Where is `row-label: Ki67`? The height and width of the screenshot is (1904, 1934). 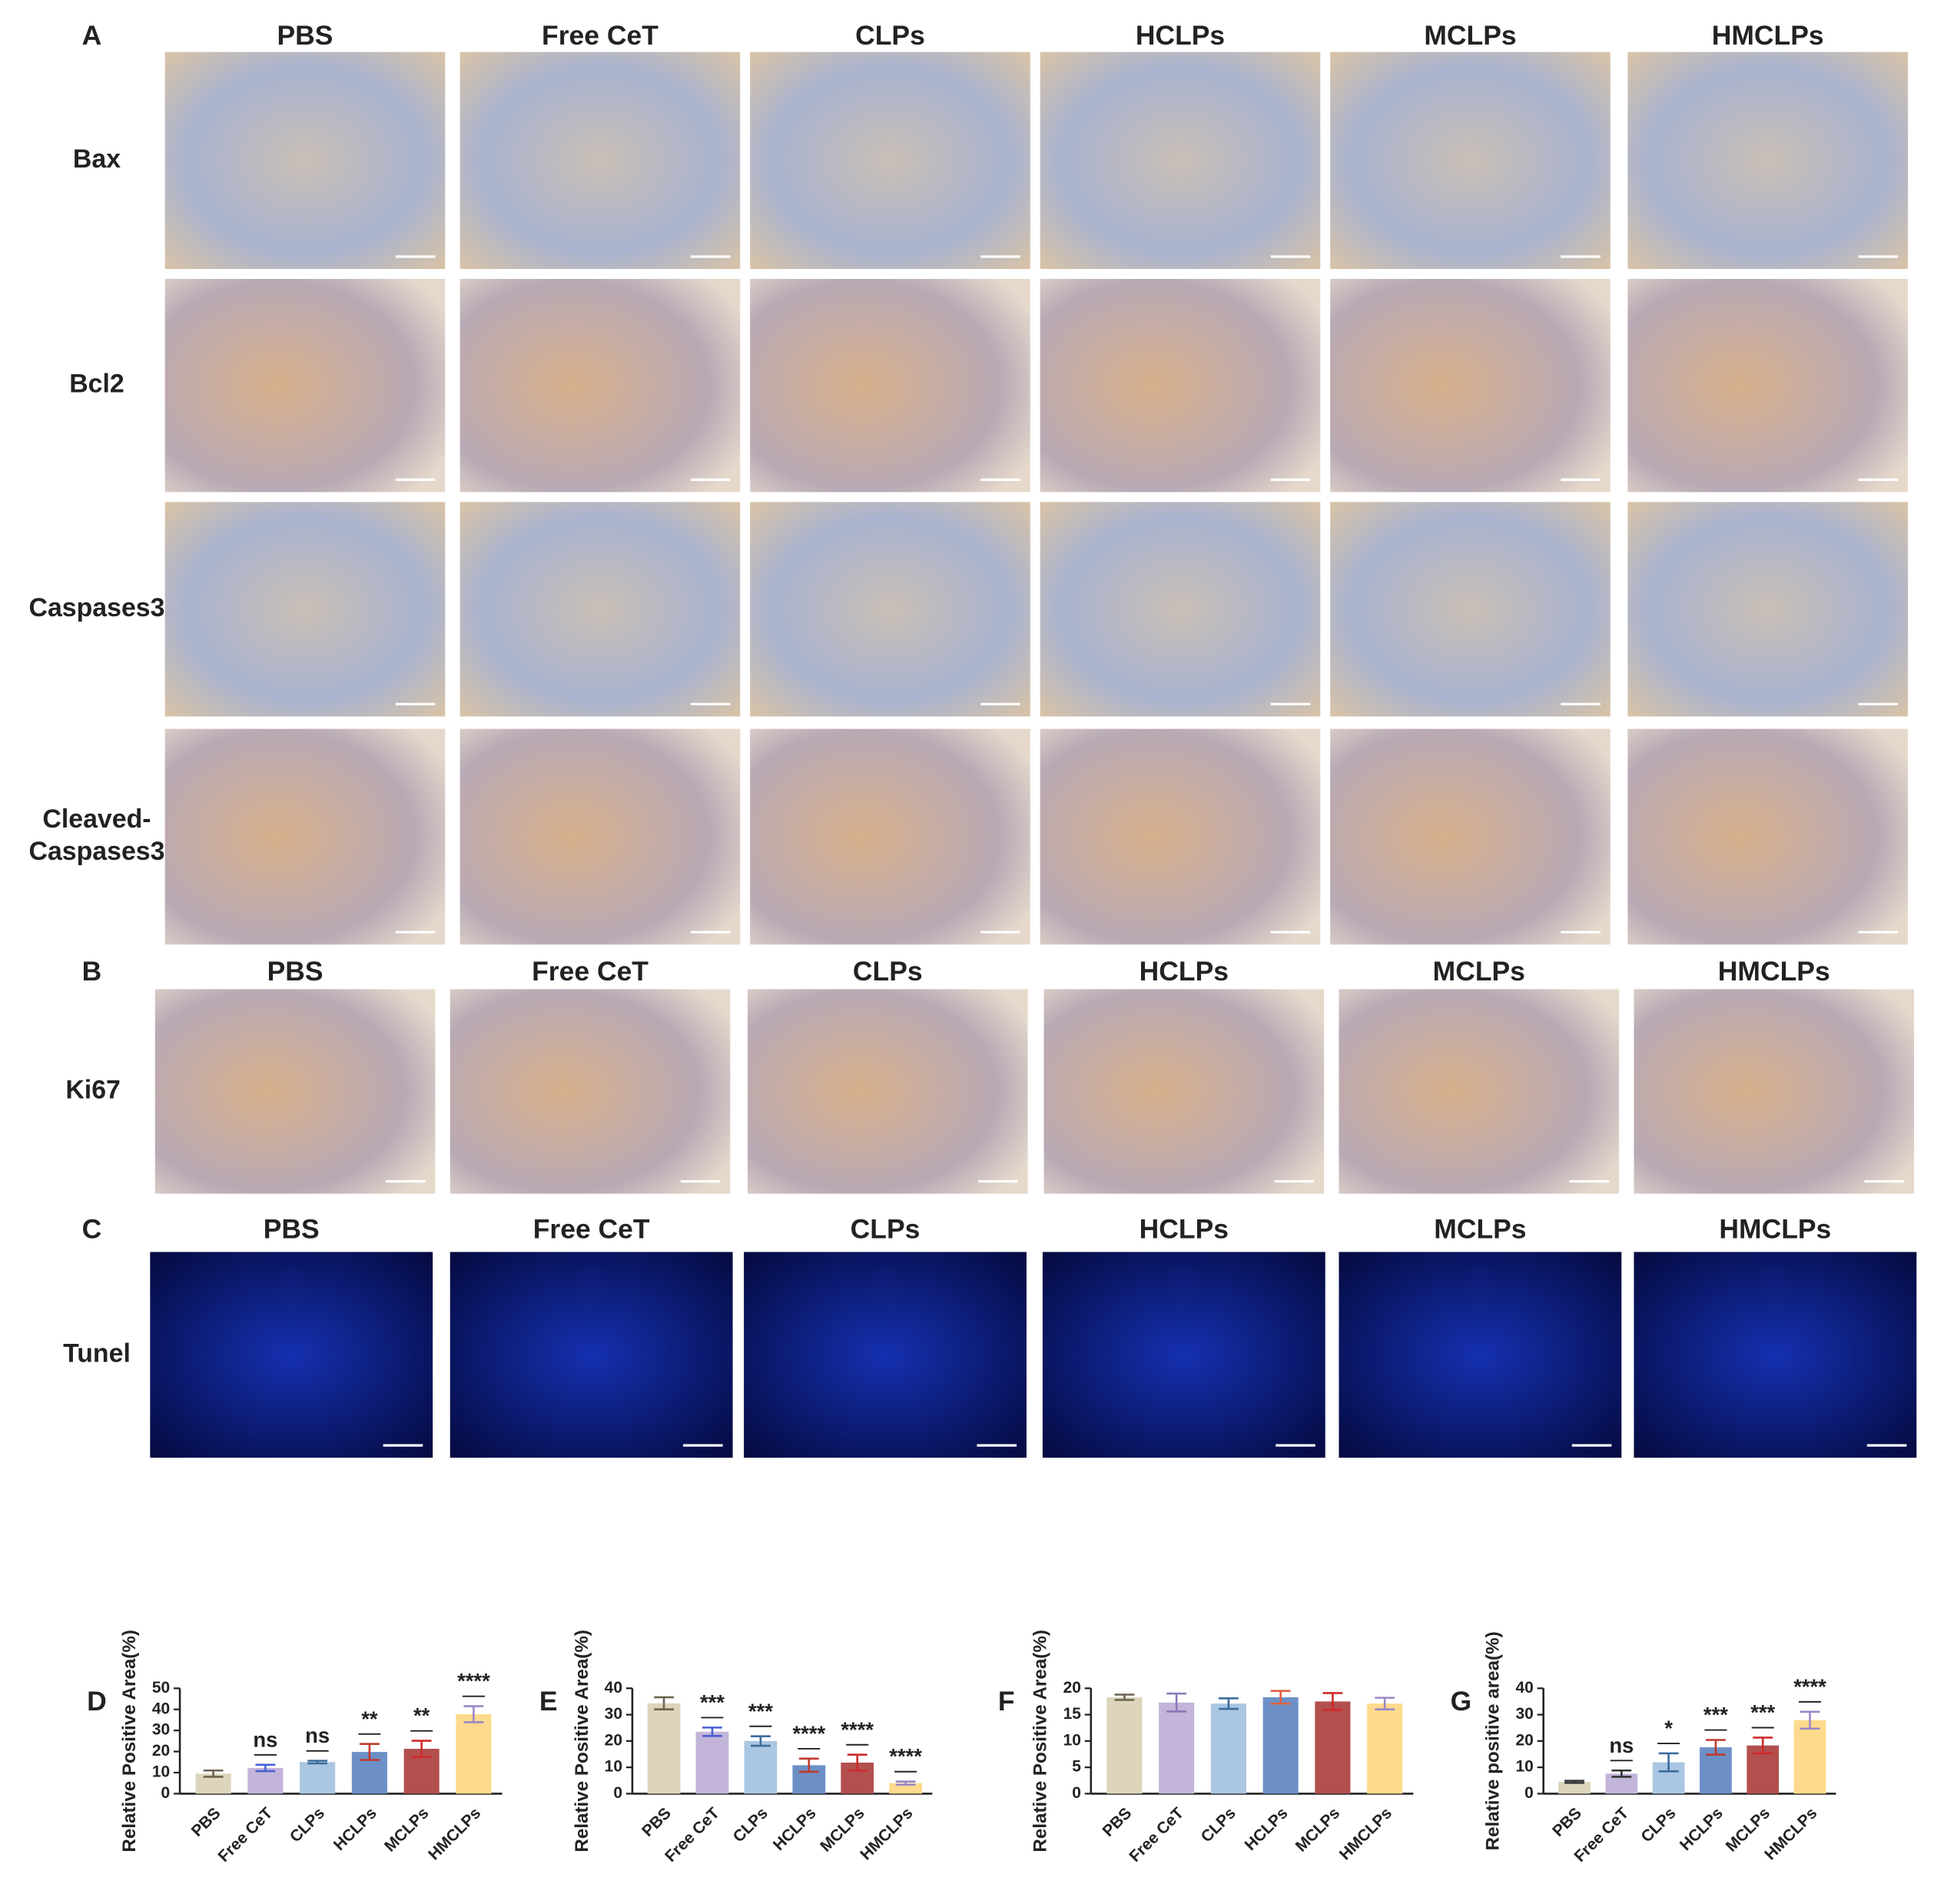
row-label: Ki67 is located at coordinates (93, 1089).